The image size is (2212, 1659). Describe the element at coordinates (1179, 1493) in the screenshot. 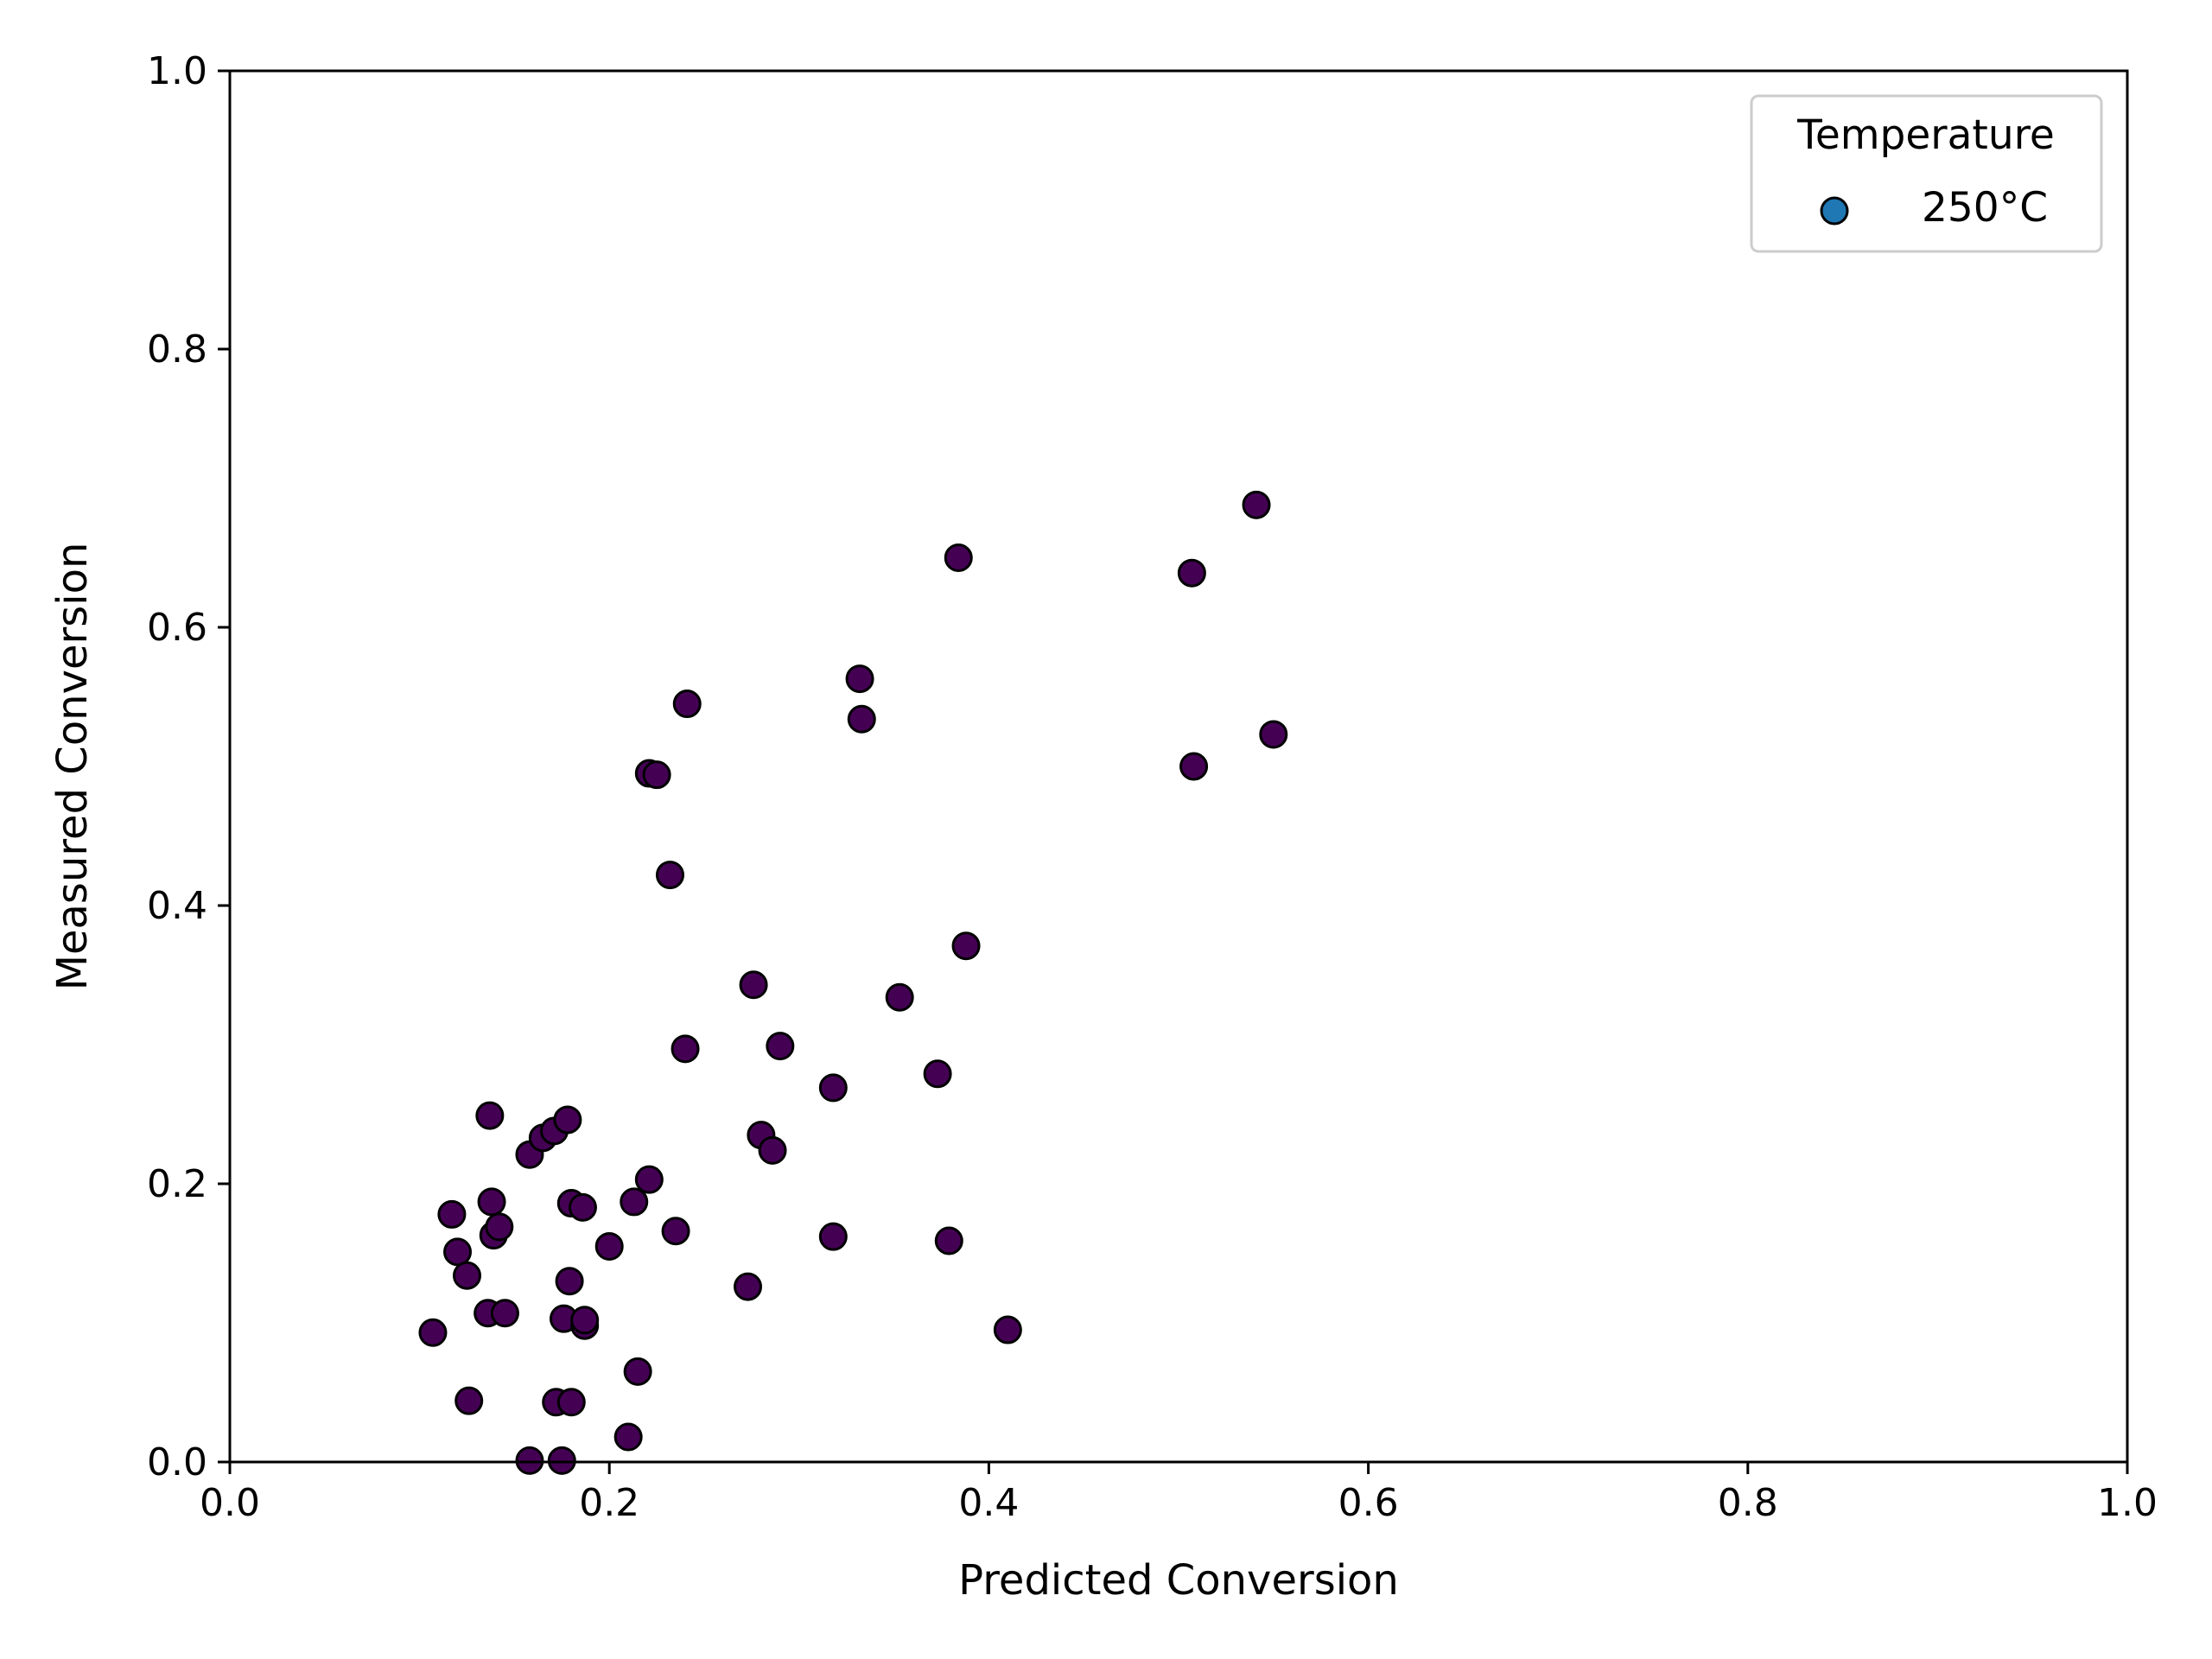

I see `x-axis: 0.0 0.2 0.4 0.6 0.8 1.0` at that location.